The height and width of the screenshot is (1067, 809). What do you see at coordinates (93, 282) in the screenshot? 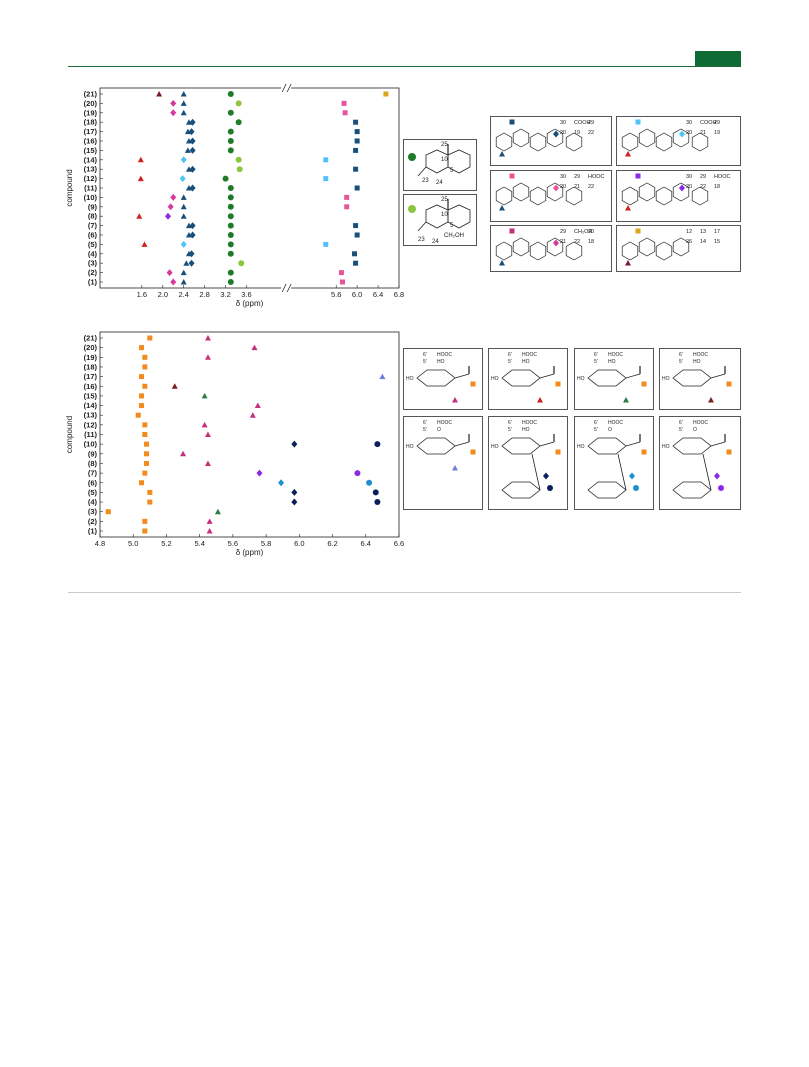
I see `y-tick-label: (1)` at bounding box center [93, 282].